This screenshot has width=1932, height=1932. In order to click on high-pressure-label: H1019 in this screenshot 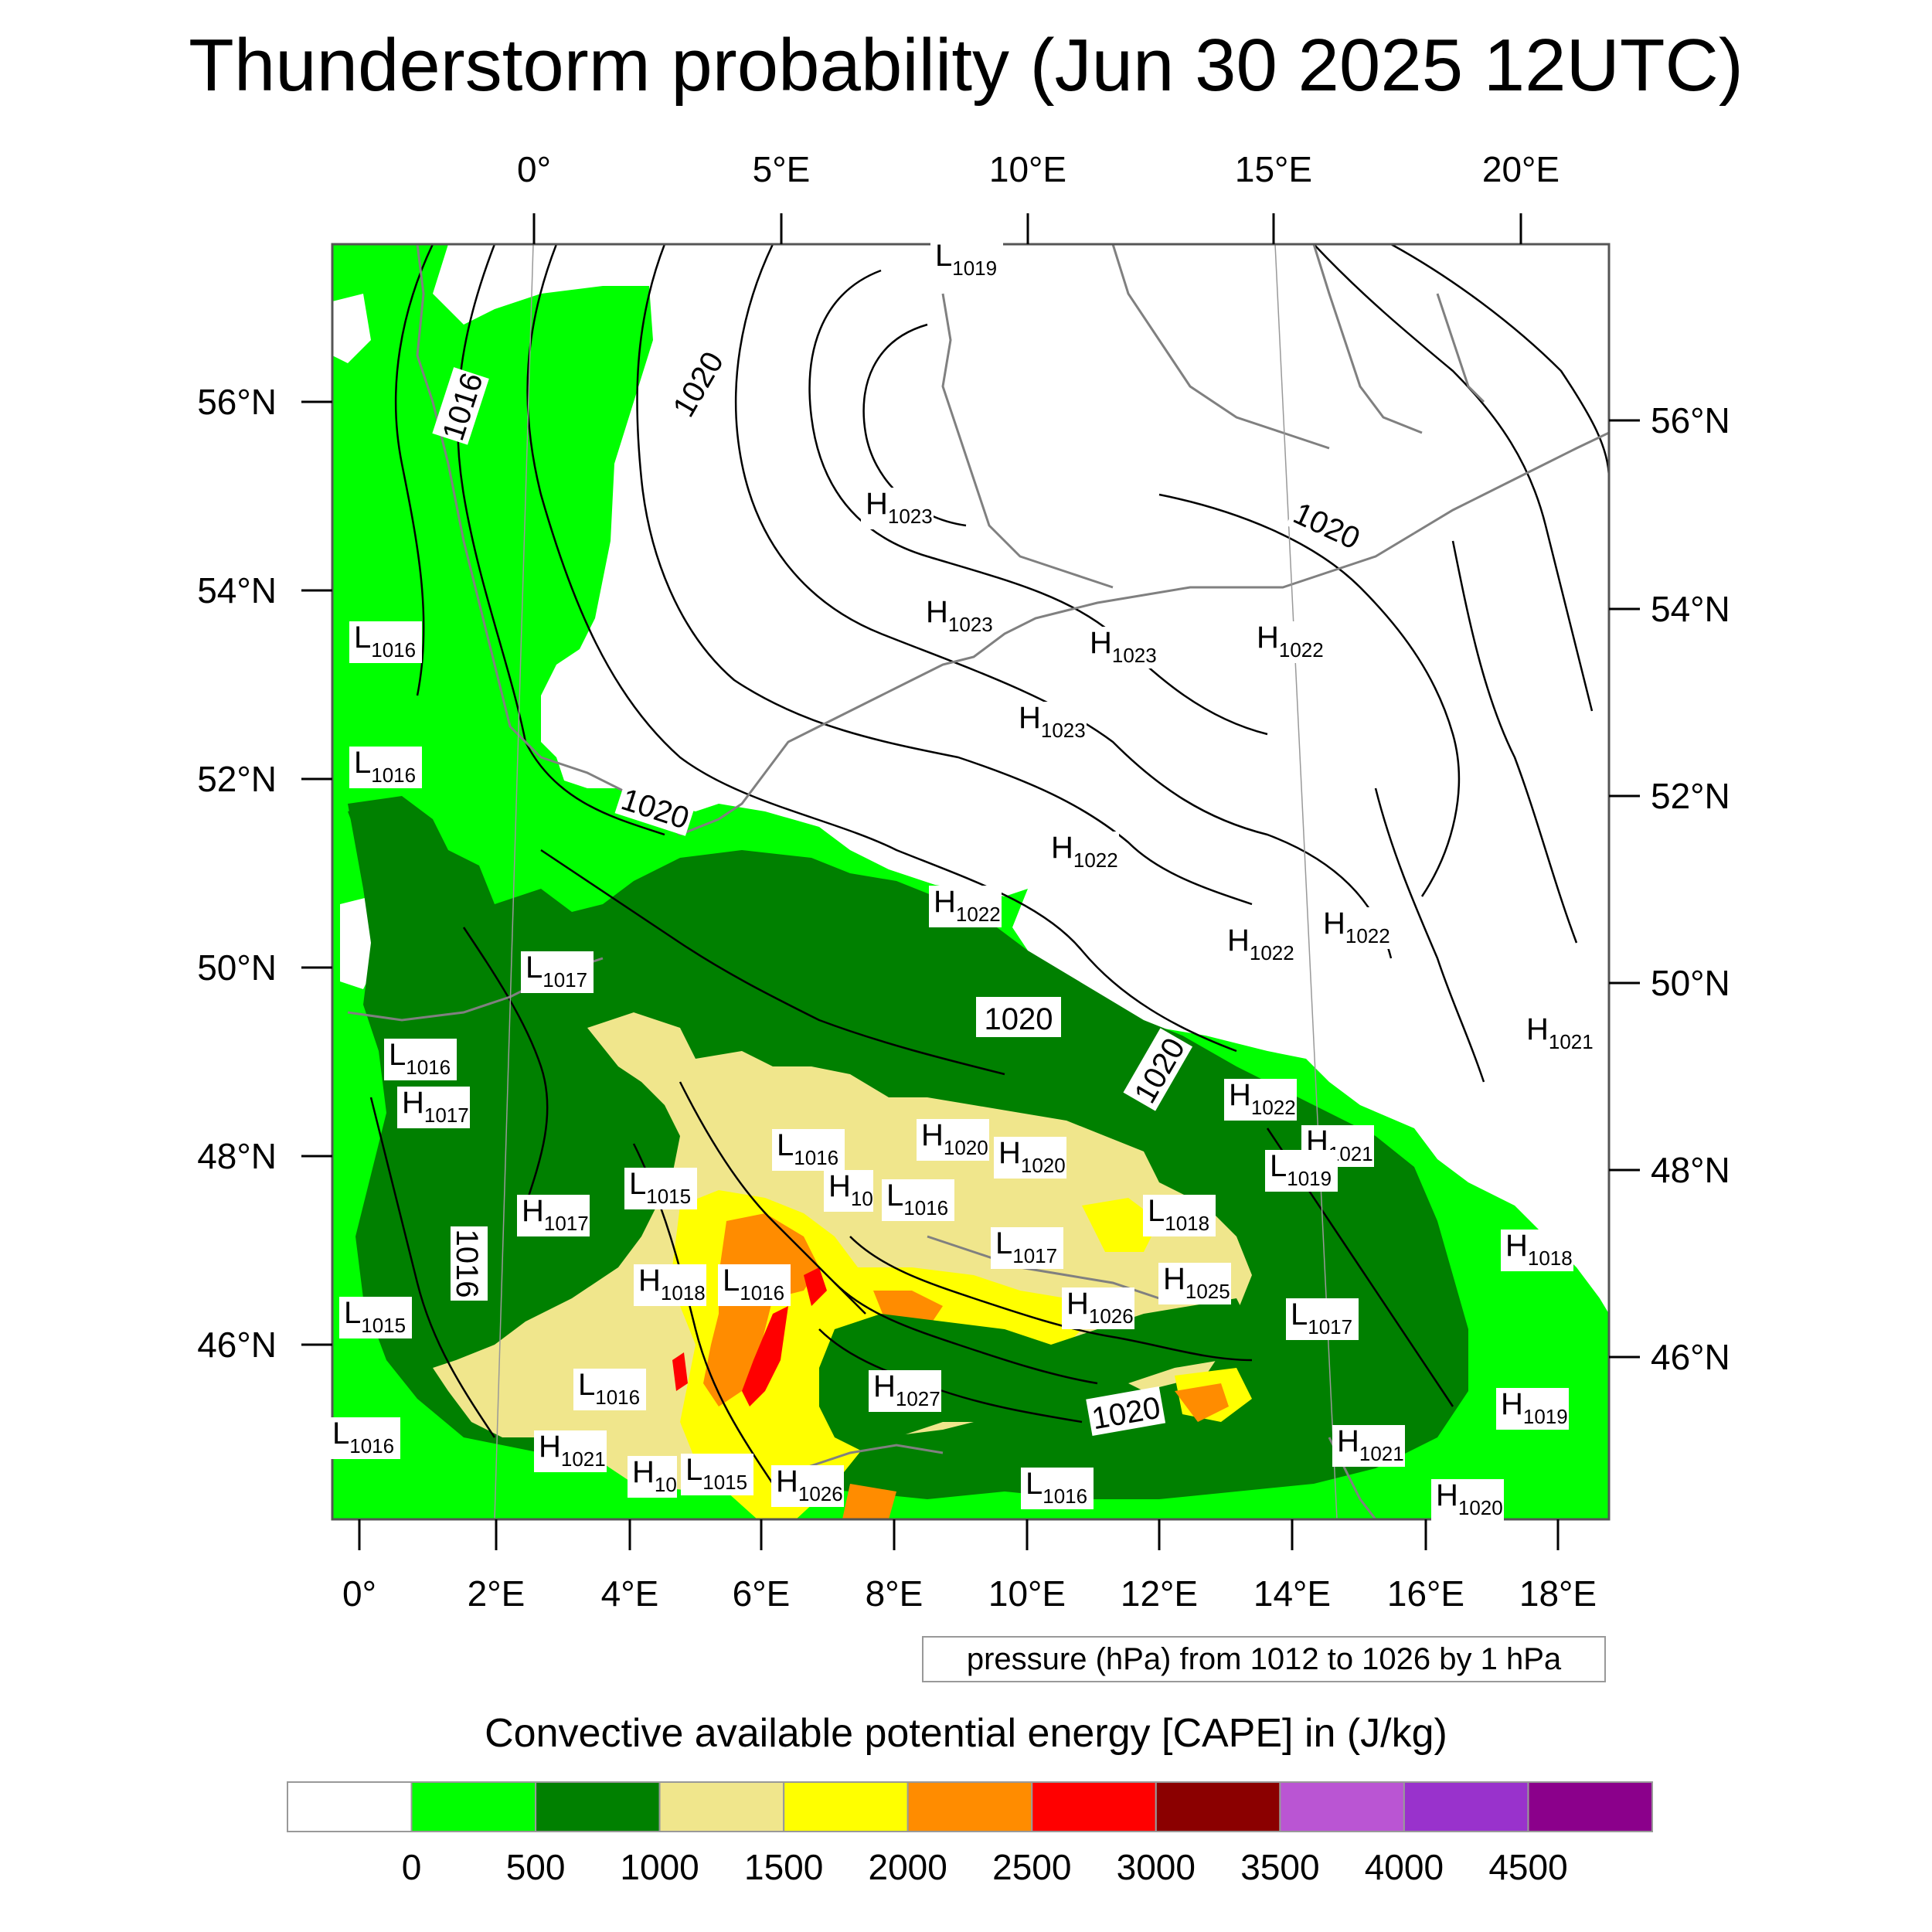, I will do `click(1532, 1409)`.